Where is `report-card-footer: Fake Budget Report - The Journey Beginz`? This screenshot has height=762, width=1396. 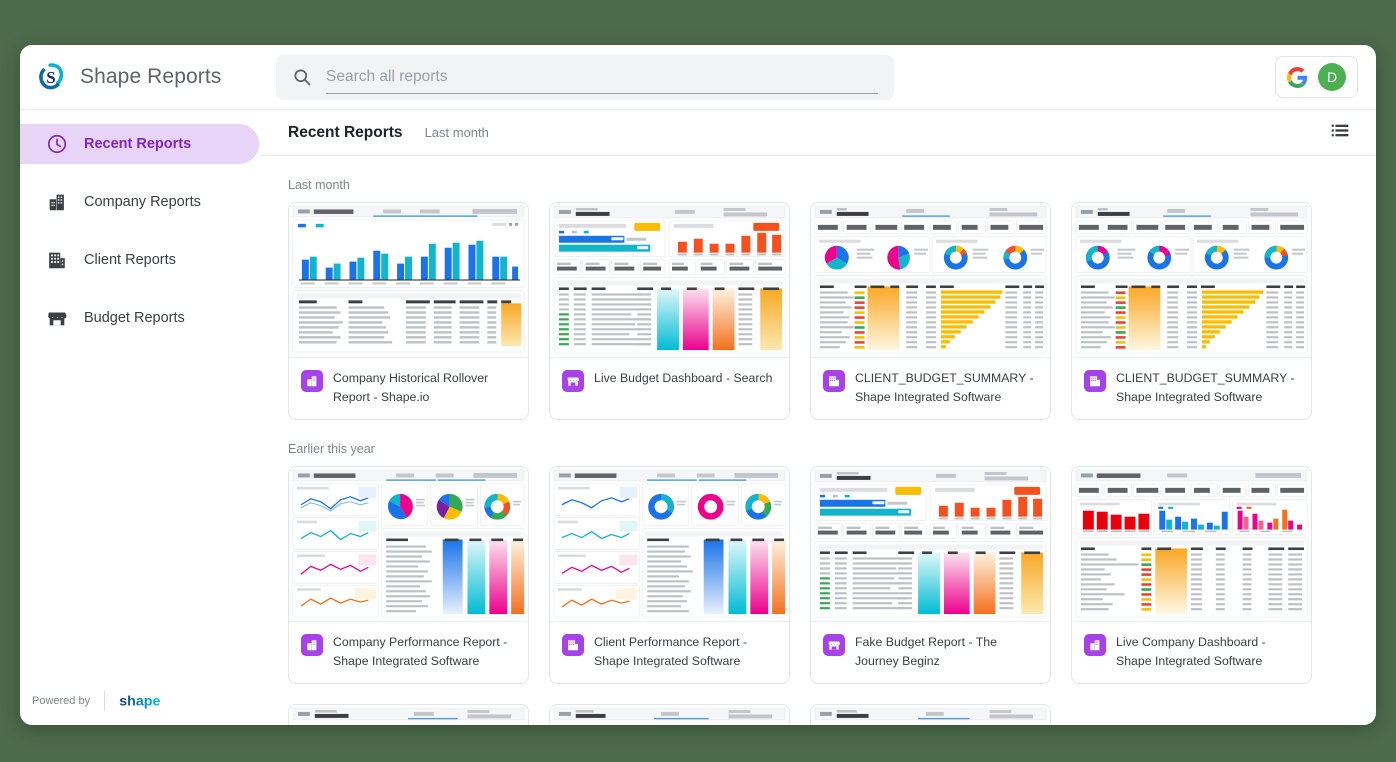 report-card-footer: Fake Budget Report - The Journey Beginz is located at coordinates (930, 652).